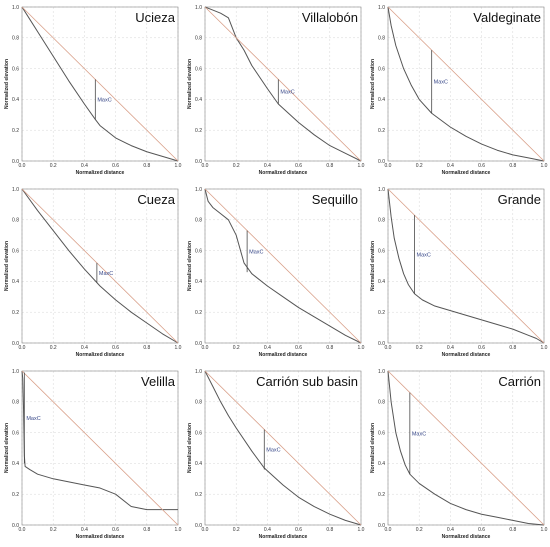  I want to click on panel-title: Velilla, so click(158, 381).